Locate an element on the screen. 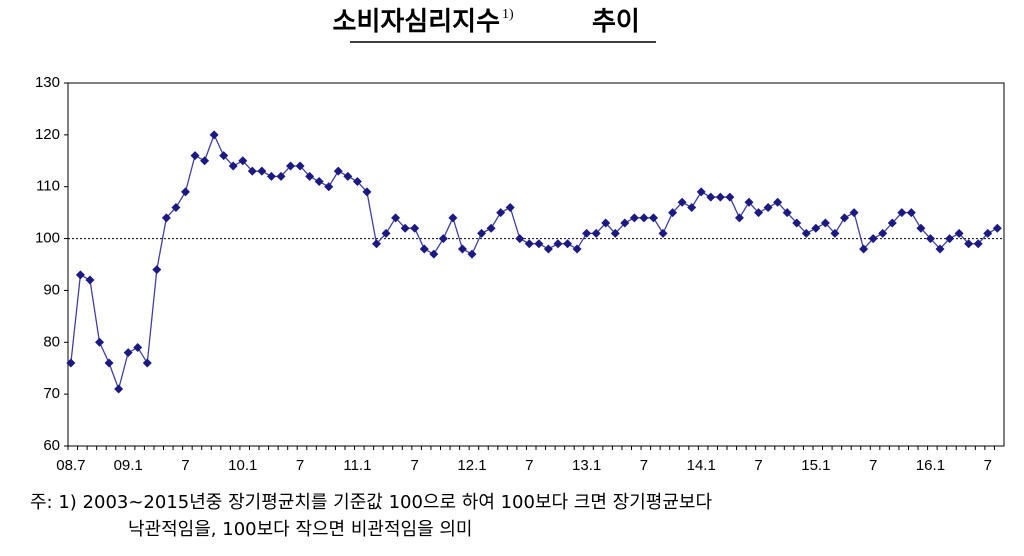  footnote: 낙관적임을, 100보다 작으면 비관적임을 의미 is located at coordinates (300, 529).